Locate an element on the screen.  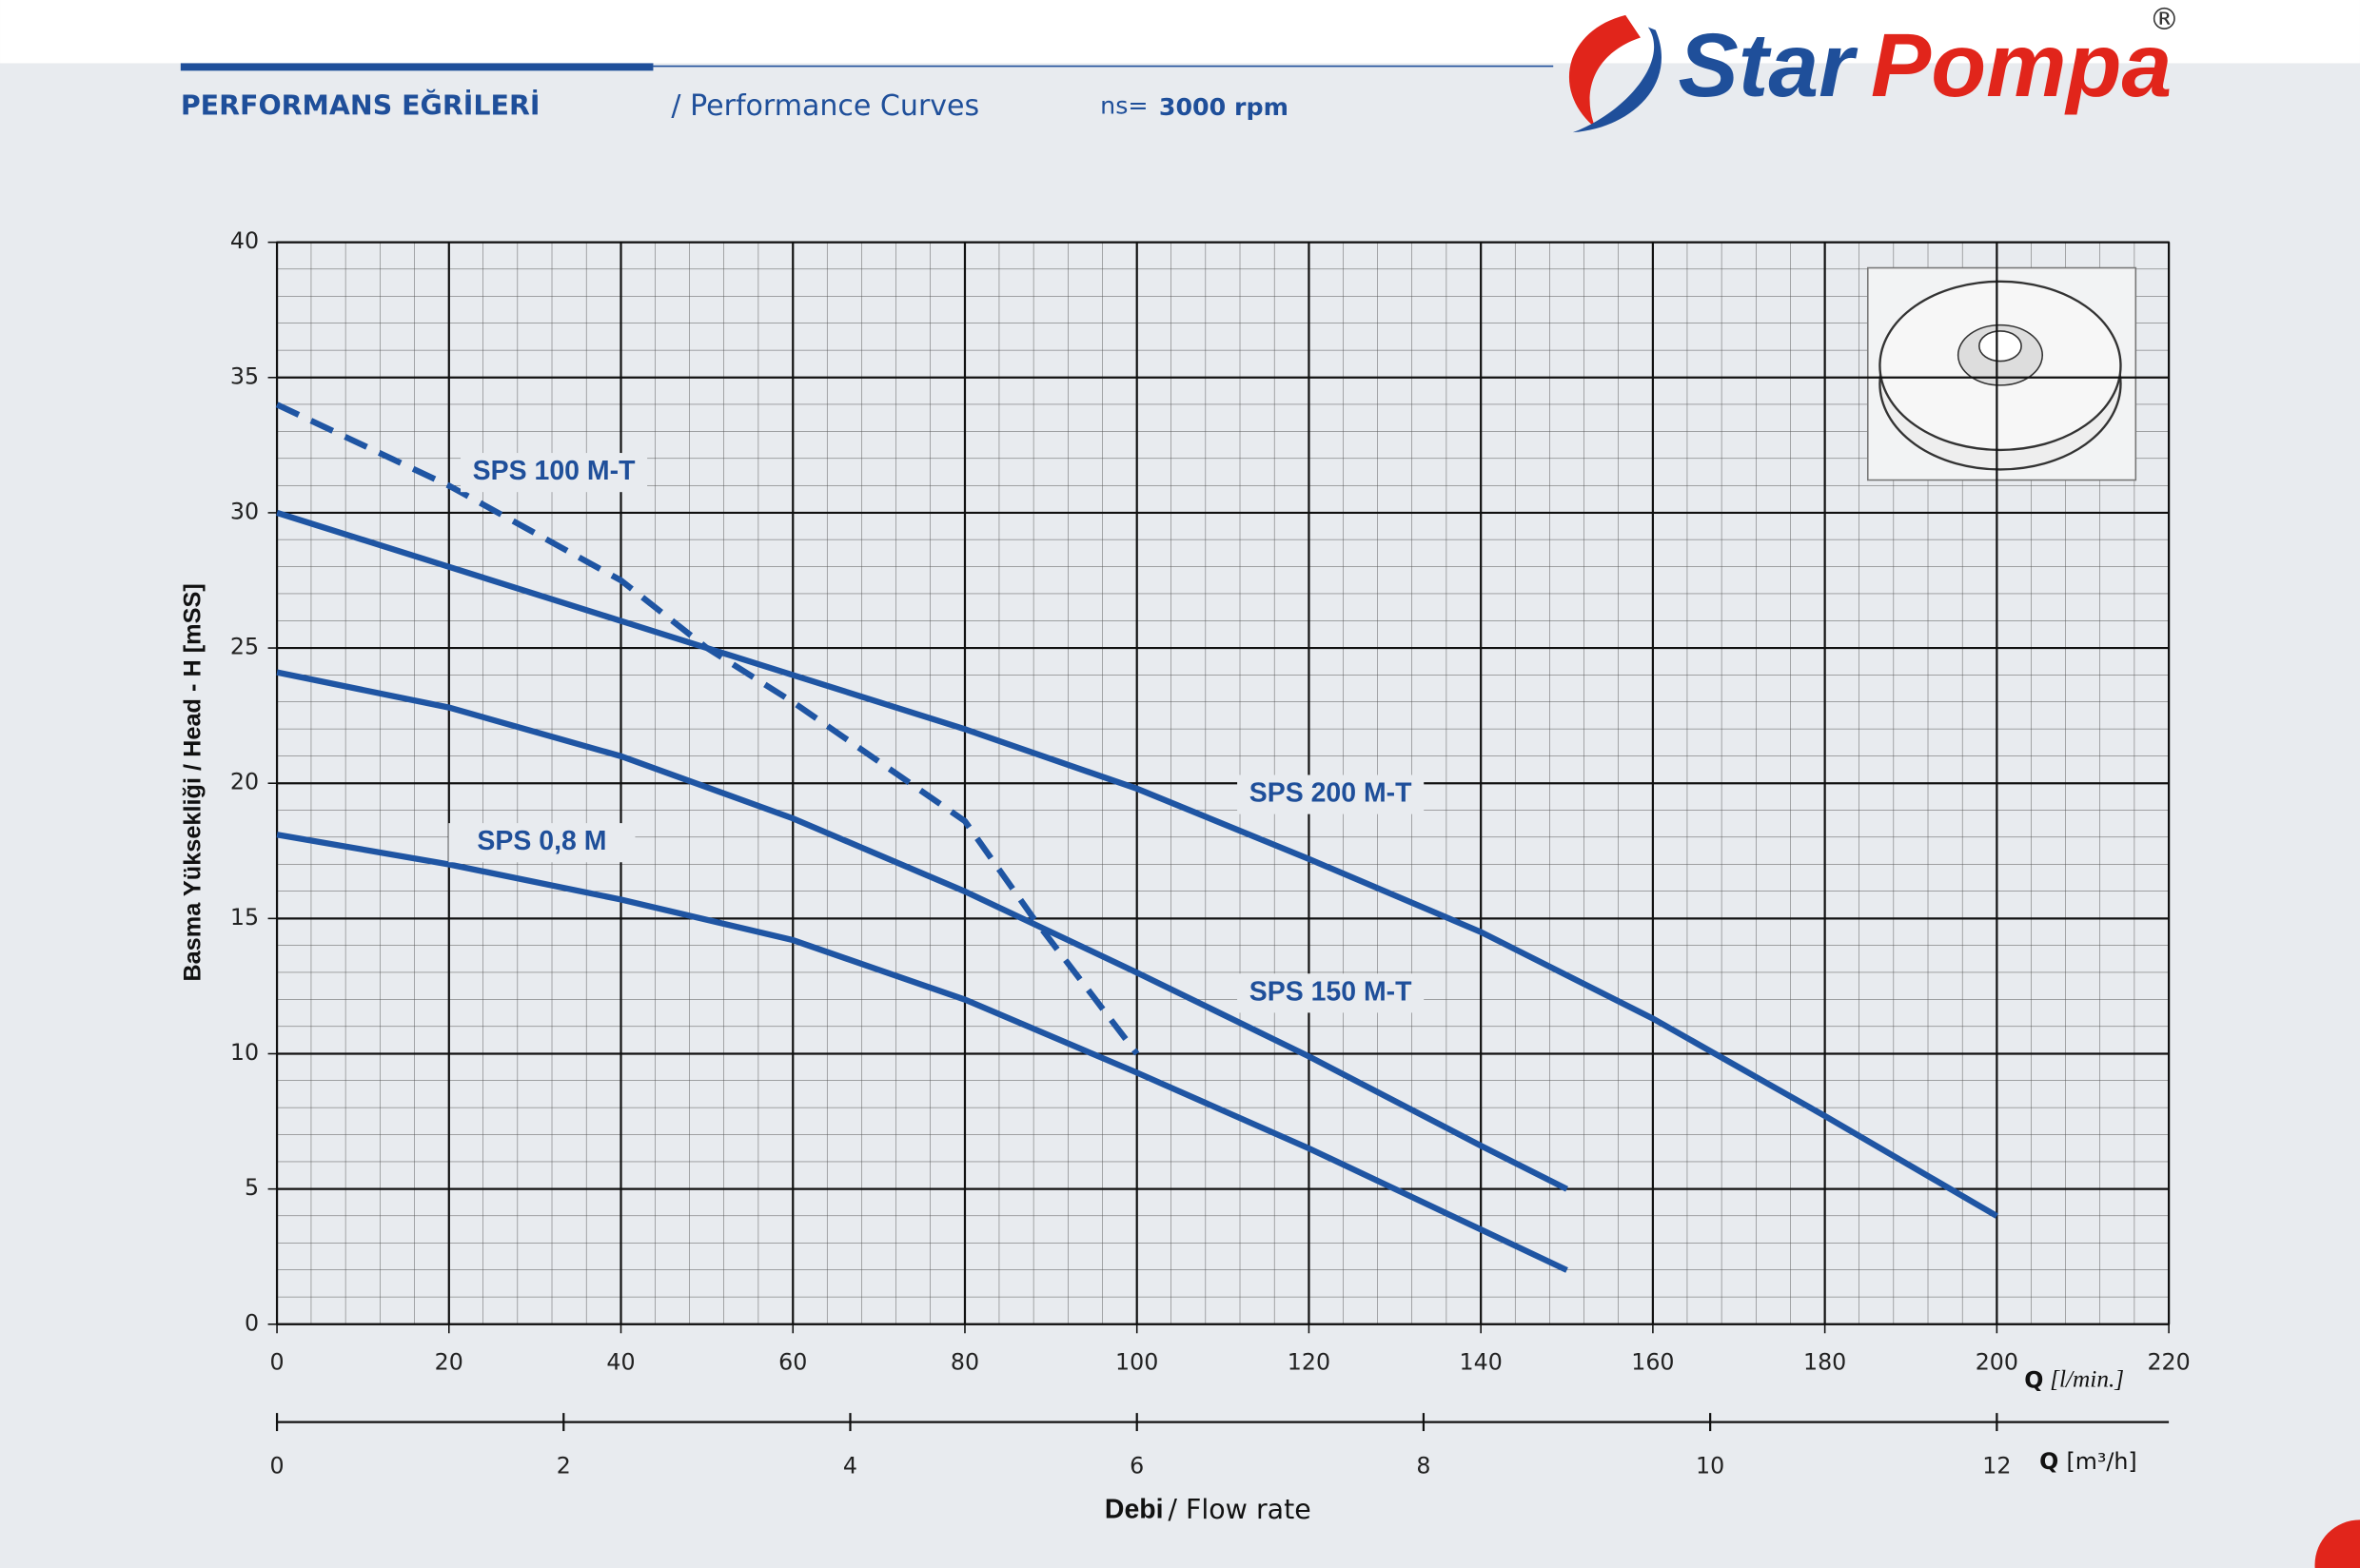
x-tick-label: 220 is located at coordinates (2168, 1361).